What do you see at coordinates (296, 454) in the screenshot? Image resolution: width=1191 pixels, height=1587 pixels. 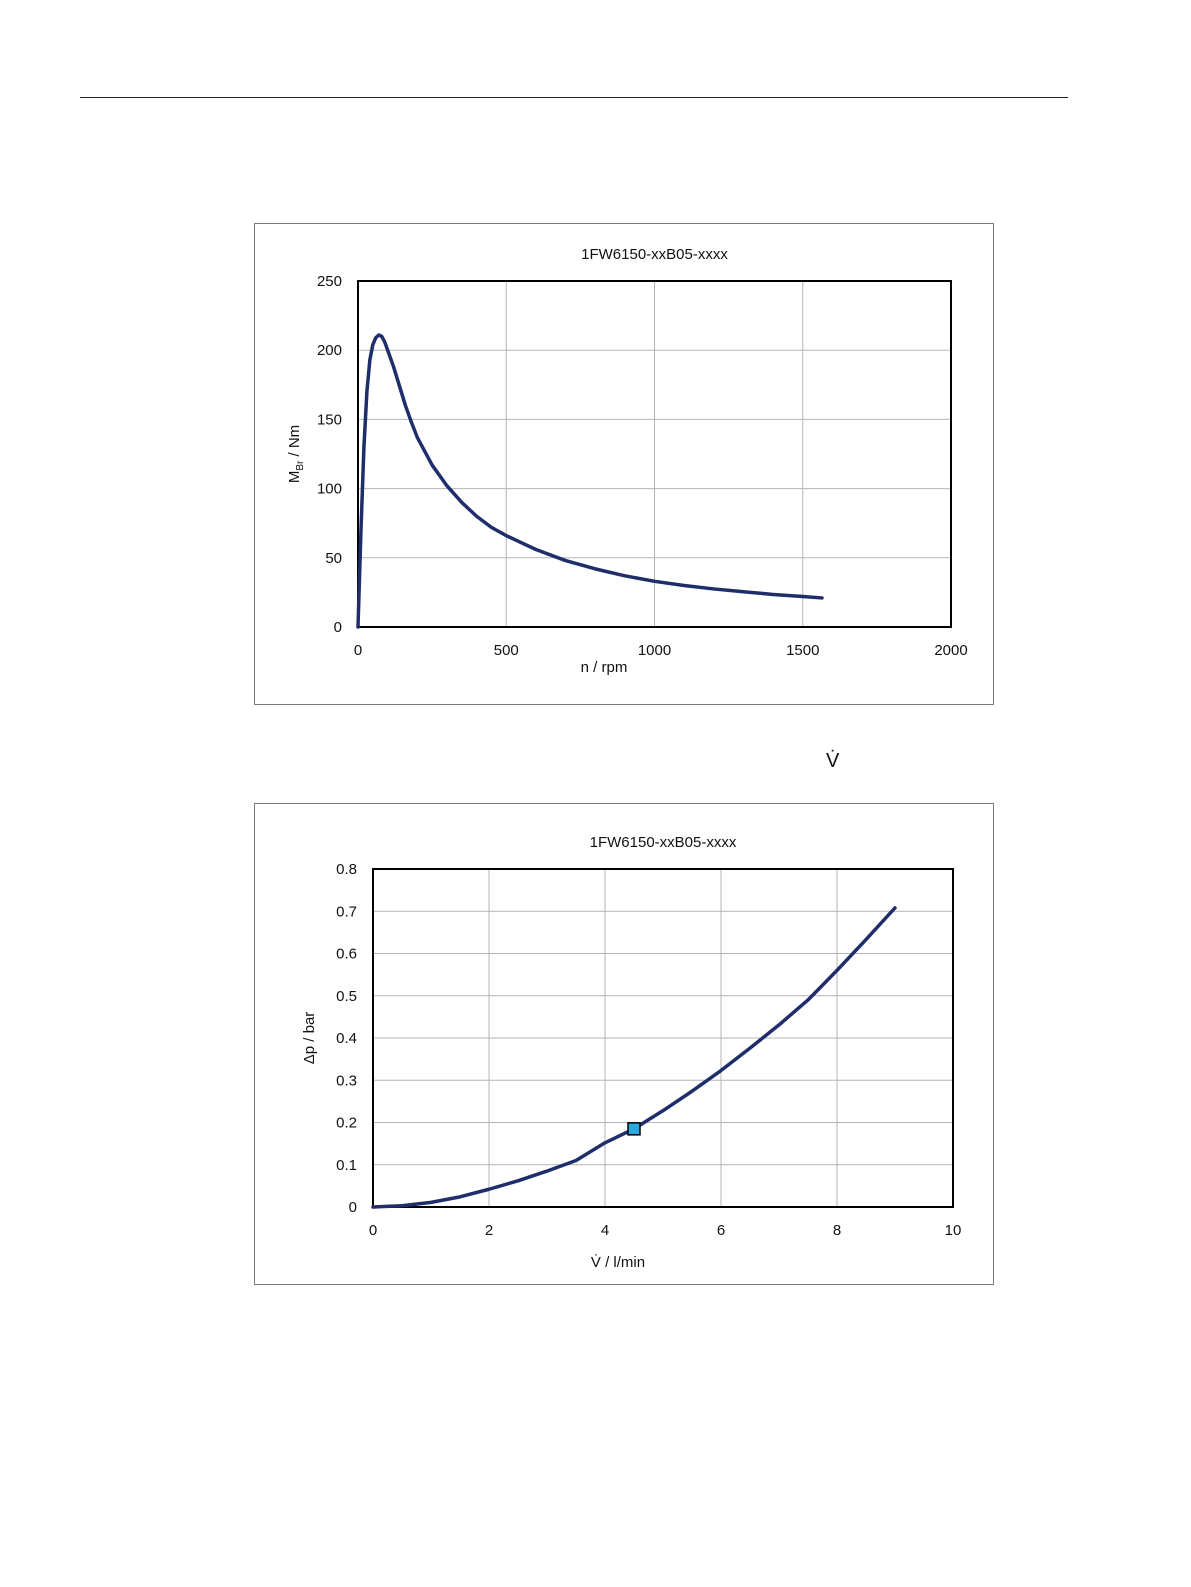 I see `y-axis-label: MBr / Nm` at bounding box center [296, 454].